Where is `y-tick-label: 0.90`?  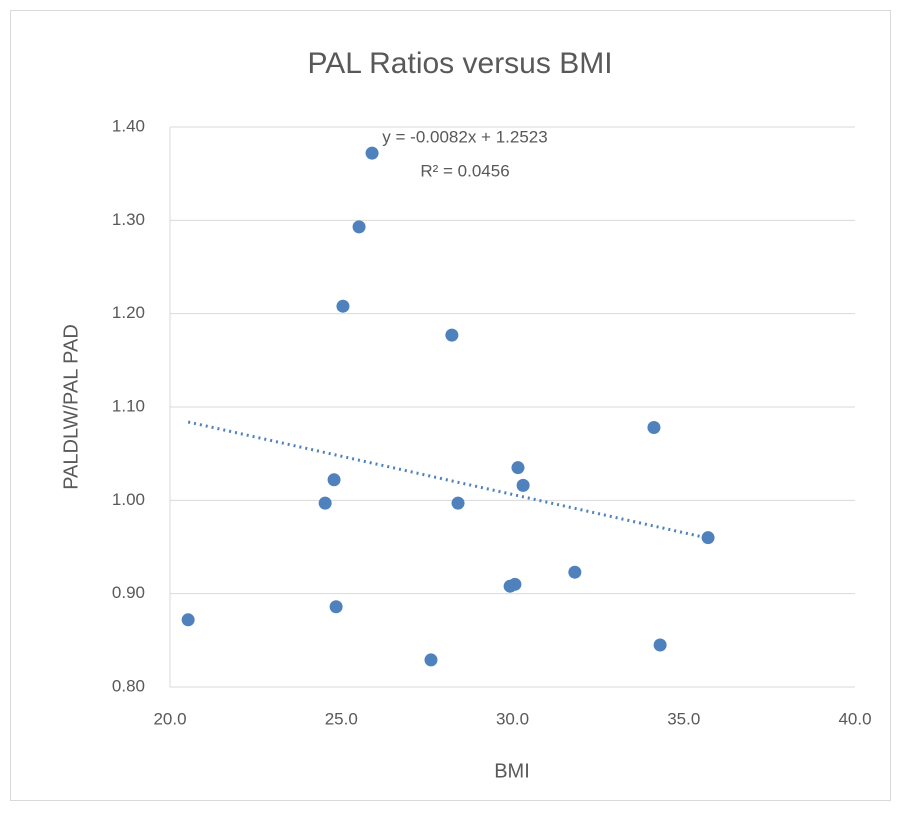 y-tick-label: 0.90 is located at coordinates (128, 592).